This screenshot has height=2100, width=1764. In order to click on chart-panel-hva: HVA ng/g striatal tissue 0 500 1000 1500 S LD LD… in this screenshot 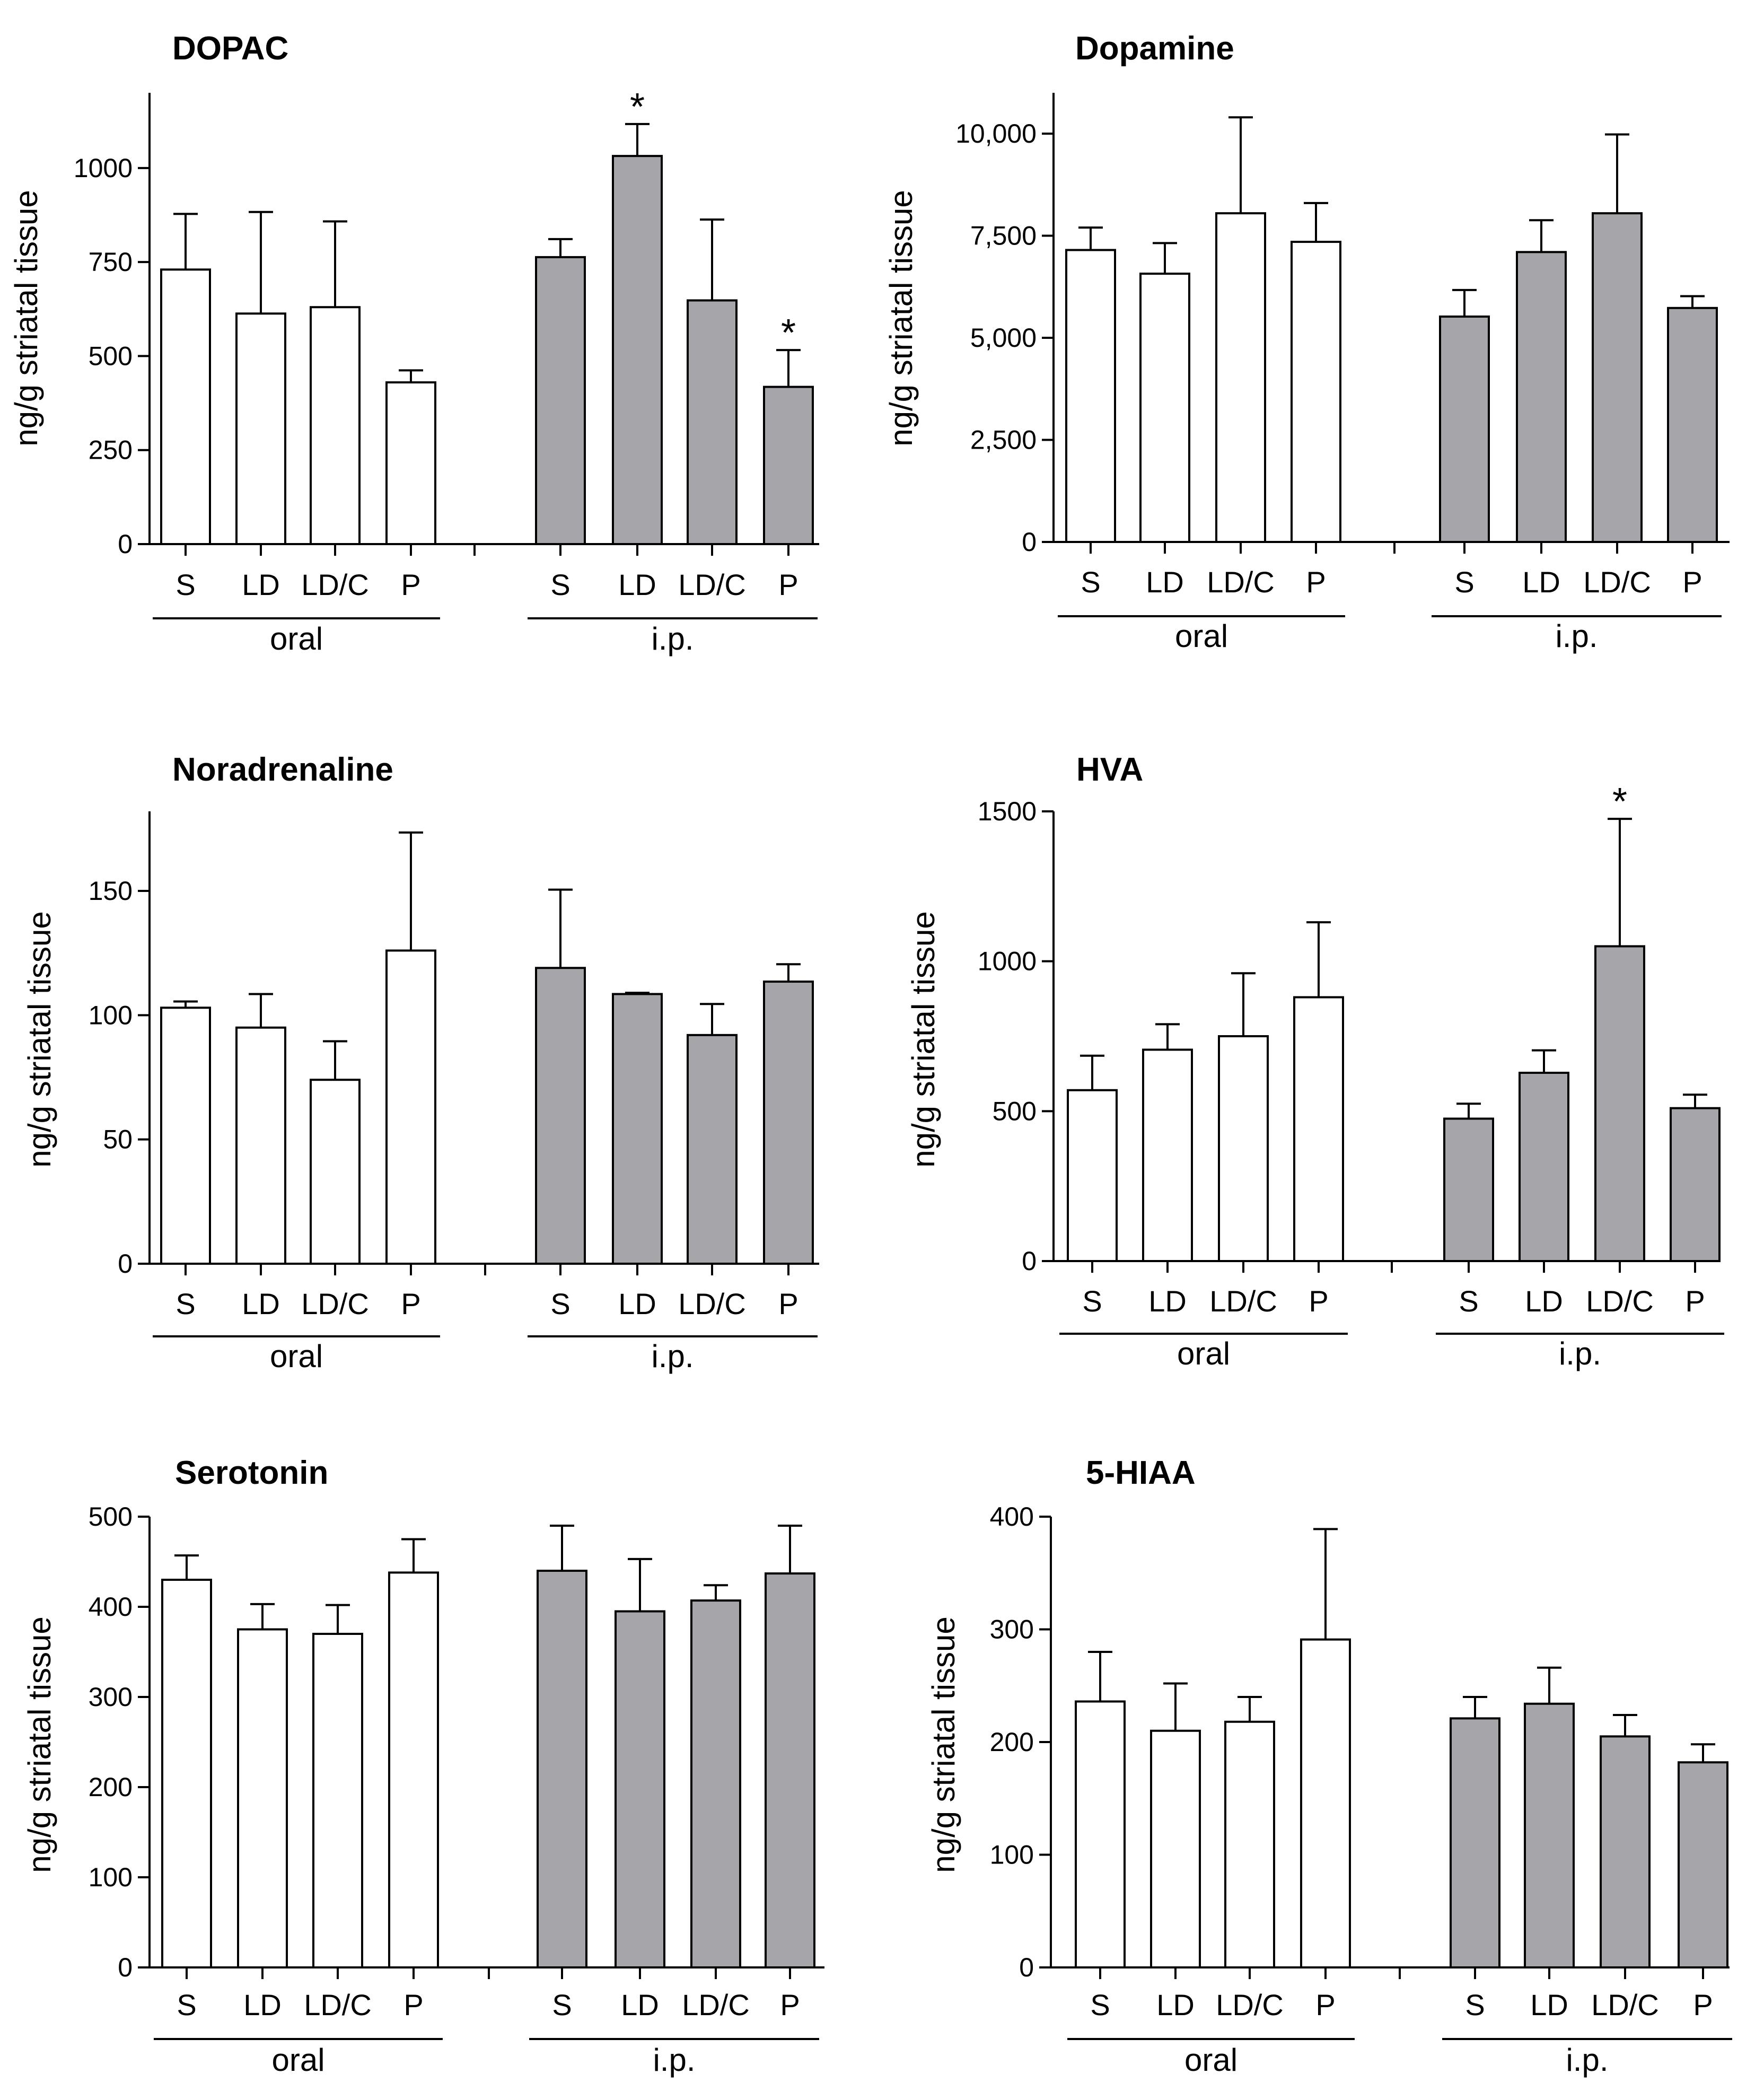, I will do `click(1315, 1061)`.